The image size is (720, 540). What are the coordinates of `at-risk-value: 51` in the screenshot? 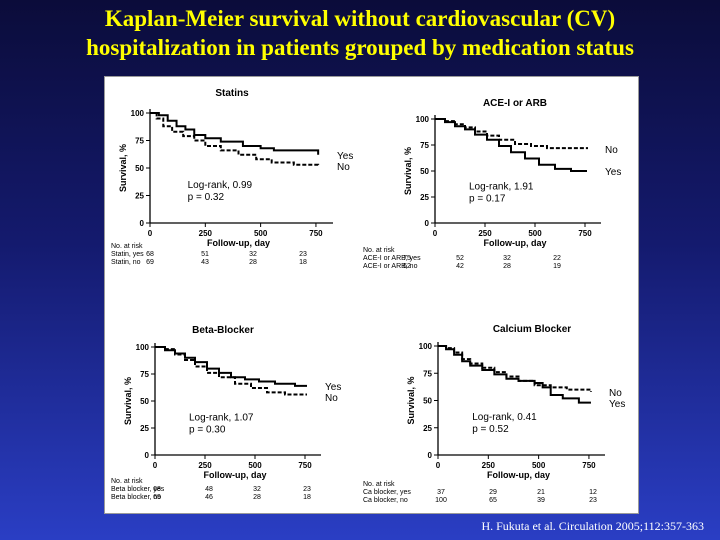 It's located at (205, 254).